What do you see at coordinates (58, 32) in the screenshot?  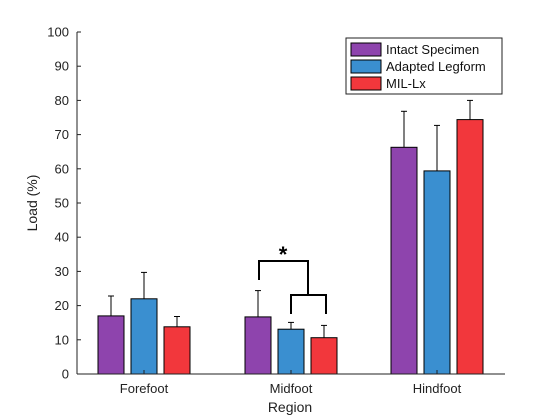 I see `y-tick-label-100: 100` at bounding box center [58, 32].